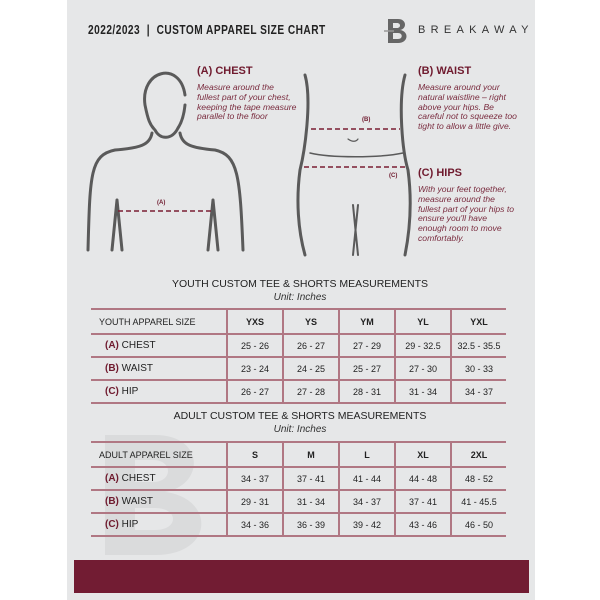  Describe the element at coordinates (366, 478) in the screenshot. I see `table-cell: 41 - 44` at that location.